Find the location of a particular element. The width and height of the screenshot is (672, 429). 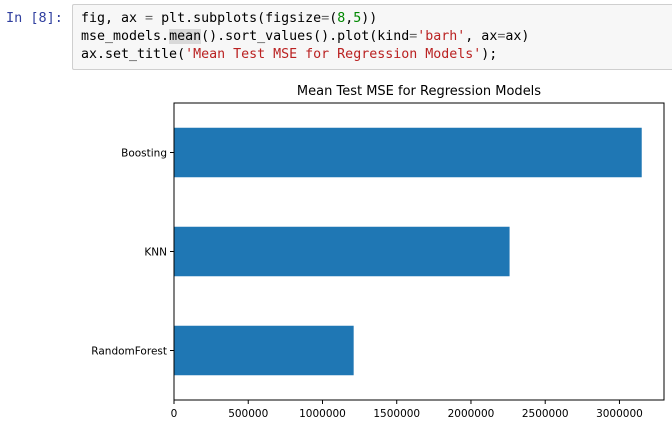

code-token-highlight: mean is located at coordinates (185, 36).